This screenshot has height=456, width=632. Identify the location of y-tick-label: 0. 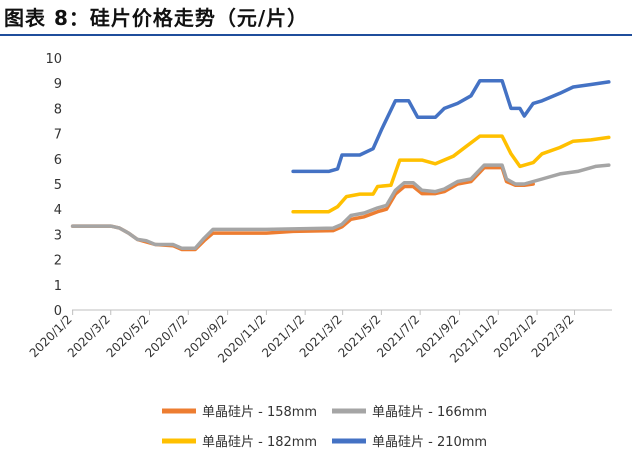
(58, 311).